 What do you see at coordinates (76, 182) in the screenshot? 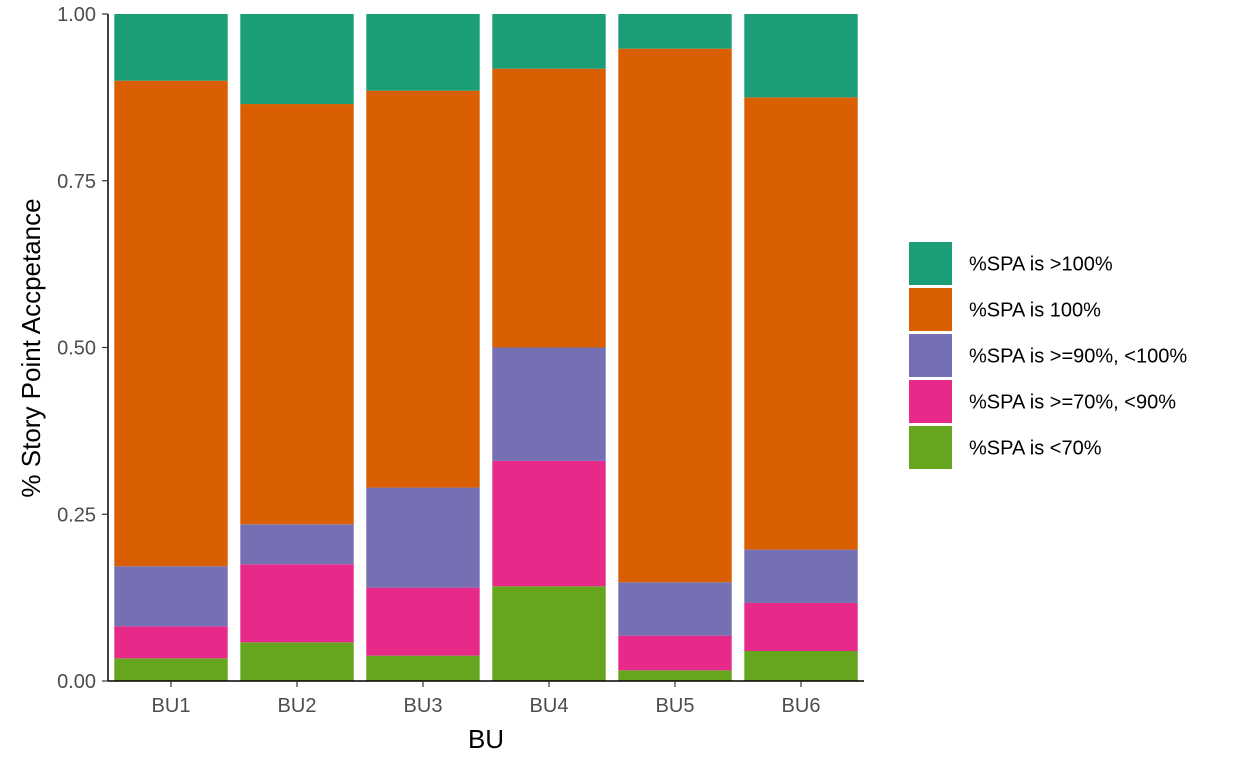
I see `y-tick-label: 0.75` at bounding box center [76, 182].